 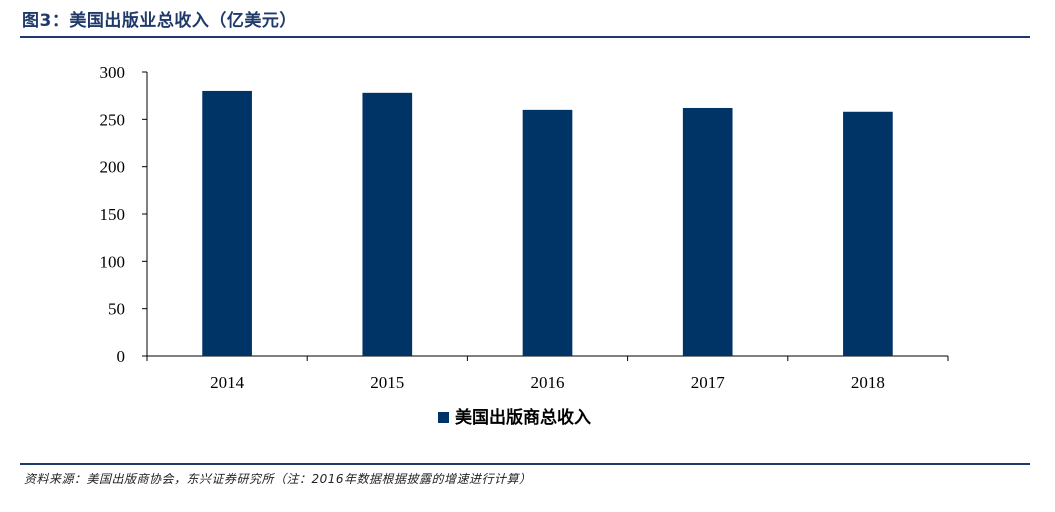 What do you see at coordinates (227, 382) in the screenshot?
I see `x-tick-label: 2014` at bounding box center [227, 382].